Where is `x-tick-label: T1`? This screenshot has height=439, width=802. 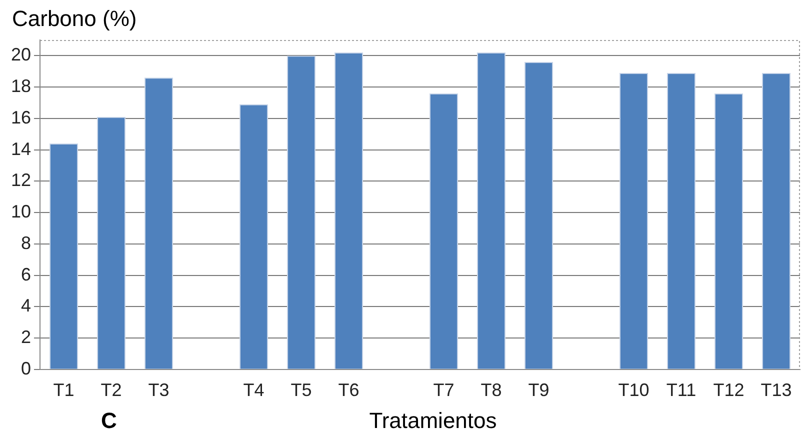 x-tick-label: T1 is located at coordinates (63, 390).